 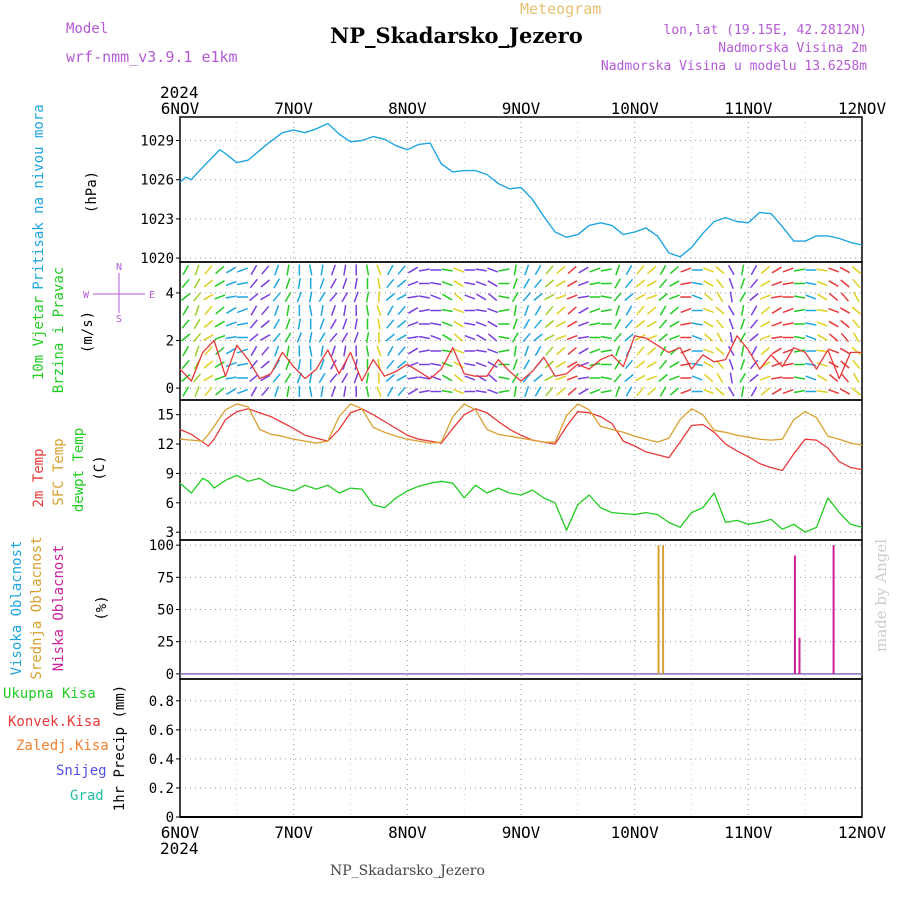 What do you see at coordinates (39, 338) in the screenshot?
I see `wind-side-label-1: 10m Vjetar` at bounding box center [39, 338].